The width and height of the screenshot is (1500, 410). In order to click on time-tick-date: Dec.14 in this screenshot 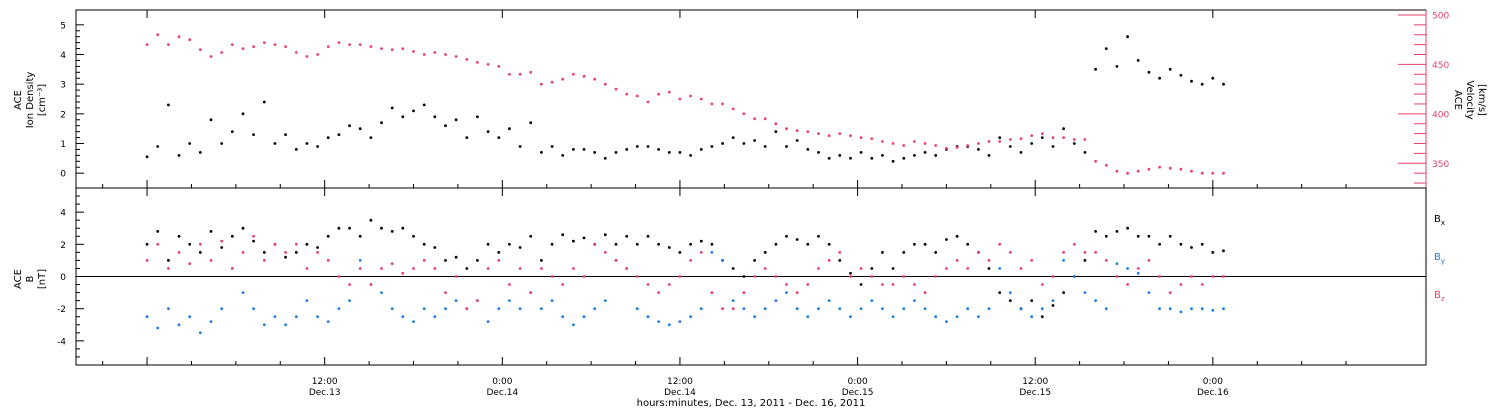, I will do `click(680, 393)`.